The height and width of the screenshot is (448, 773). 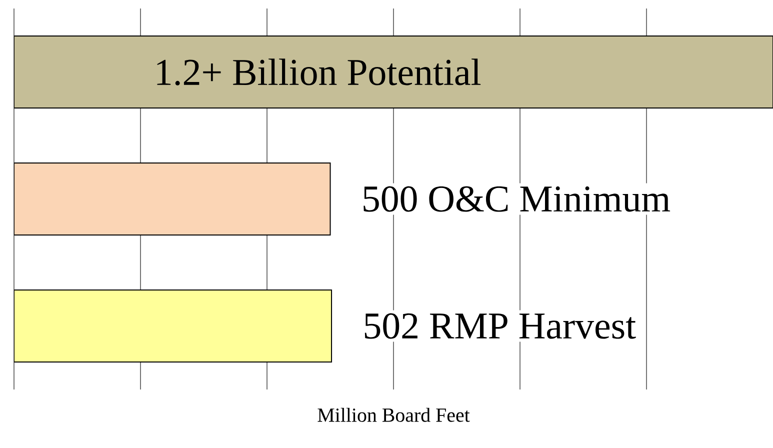 What do you see at coordinates (500, 326) in the screenshot?
I see `data-label: 502 RMP Harvest` at bounding box center [500, 326].